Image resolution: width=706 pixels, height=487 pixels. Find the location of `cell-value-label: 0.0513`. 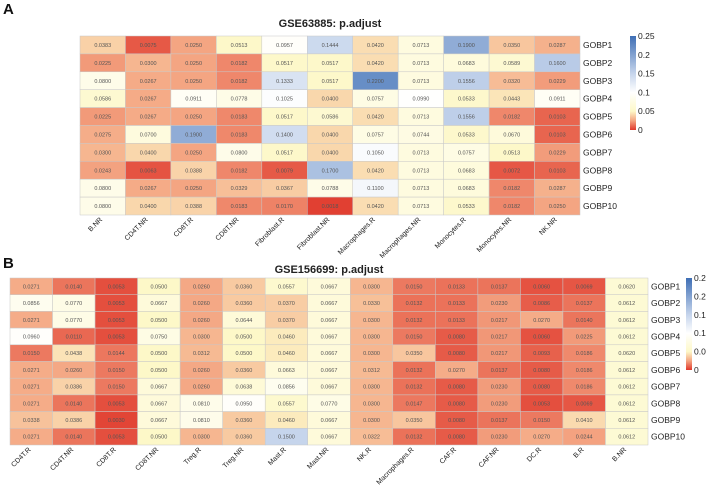

cell-value-label: 0.0513 is located at coordinates (511, 153).